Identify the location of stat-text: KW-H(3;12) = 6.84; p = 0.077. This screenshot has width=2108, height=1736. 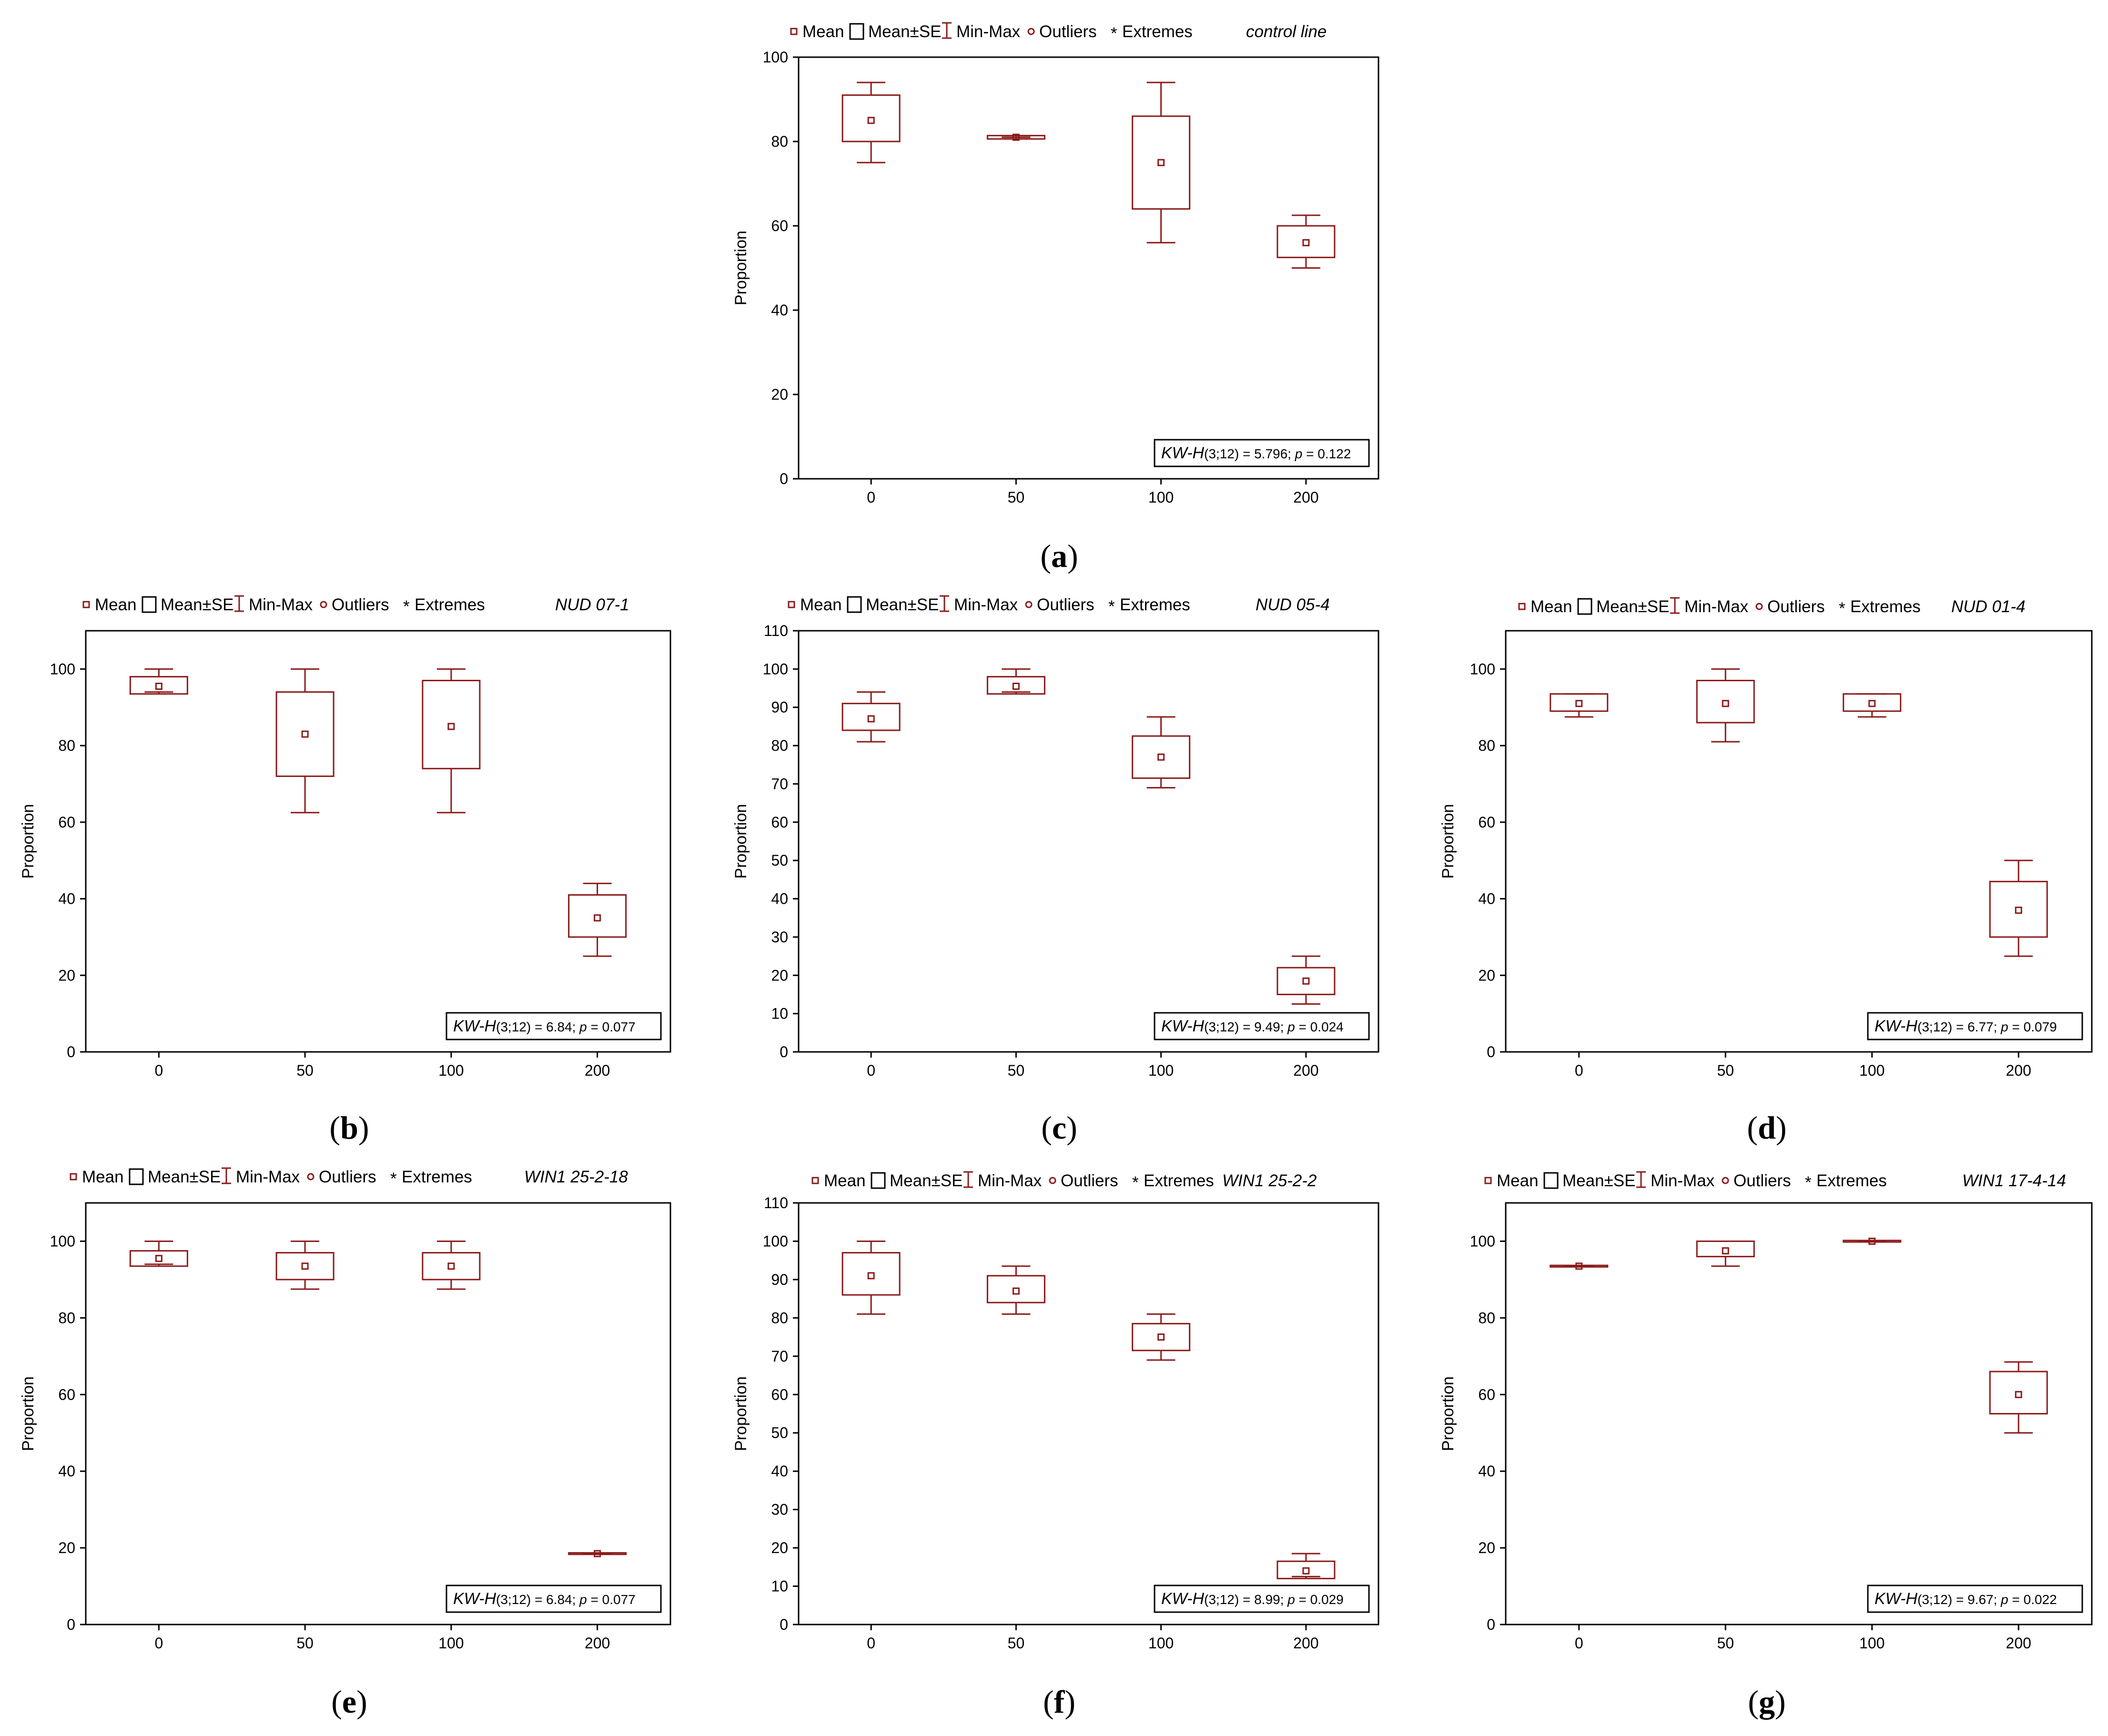
(544, 1599).